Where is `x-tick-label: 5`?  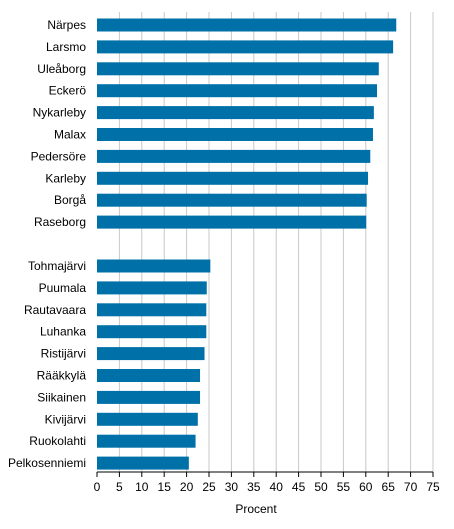
x-tick-label: 5 is located at coordinates (119, 487).